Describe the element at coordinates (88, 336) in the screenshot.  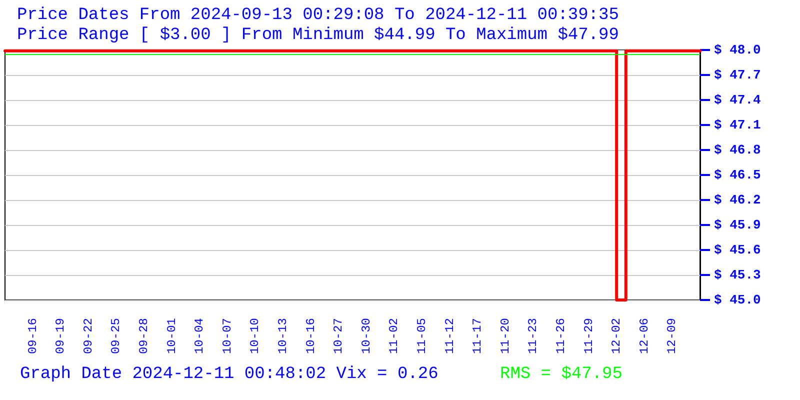
I see `x-tick-label: 09-22` at that location.